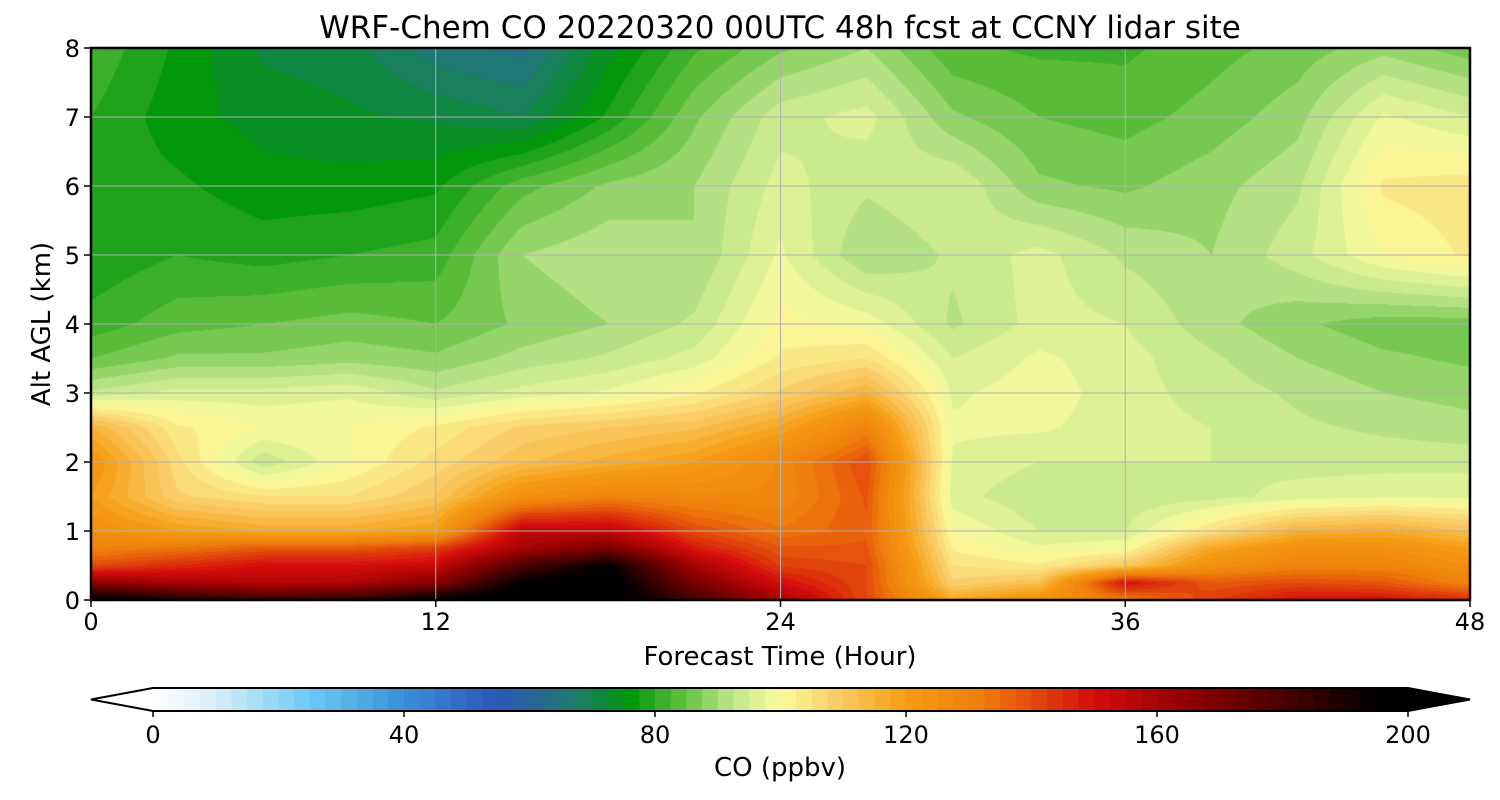 The width and height of the screenshot is (1500, 800). Describe the element at coordinates (1439, 699) in the screenshot. I see `colorbar-extend-high` at that location.